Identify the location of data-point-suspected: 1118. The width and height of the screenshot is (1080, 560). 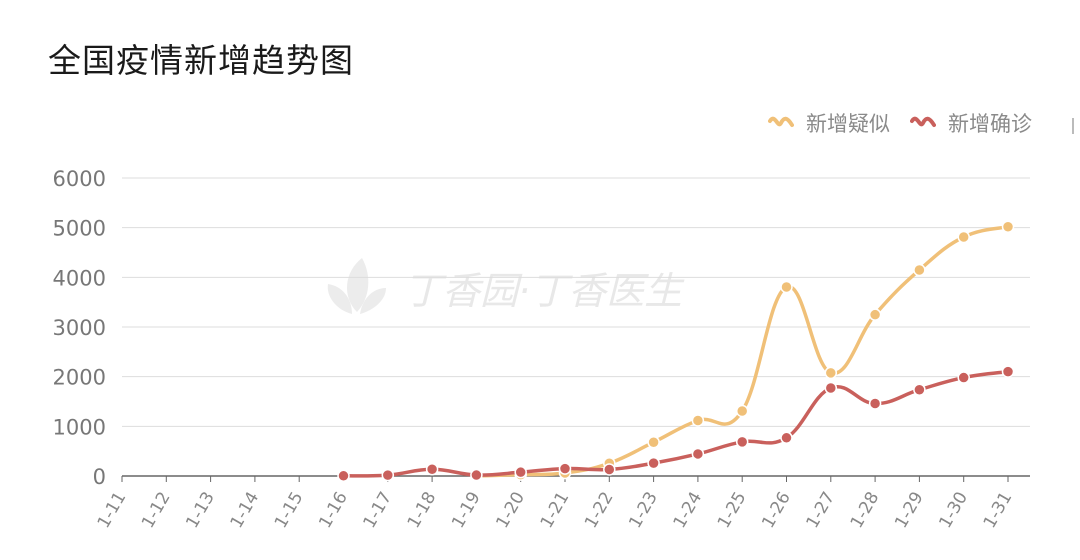
(698, 420).